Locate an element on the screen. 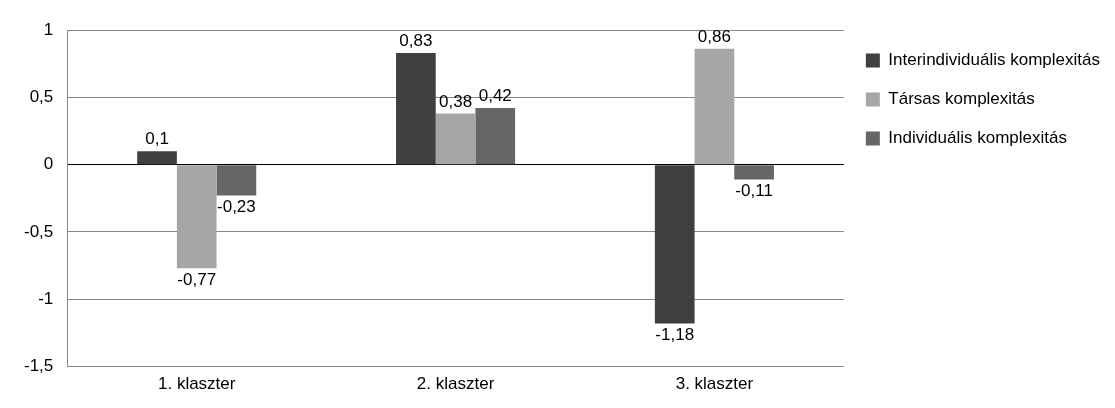 The height and width of the screenshot is (408, 1115). x-tick-label: 1. klaszter is located at coordinates (196, 384).